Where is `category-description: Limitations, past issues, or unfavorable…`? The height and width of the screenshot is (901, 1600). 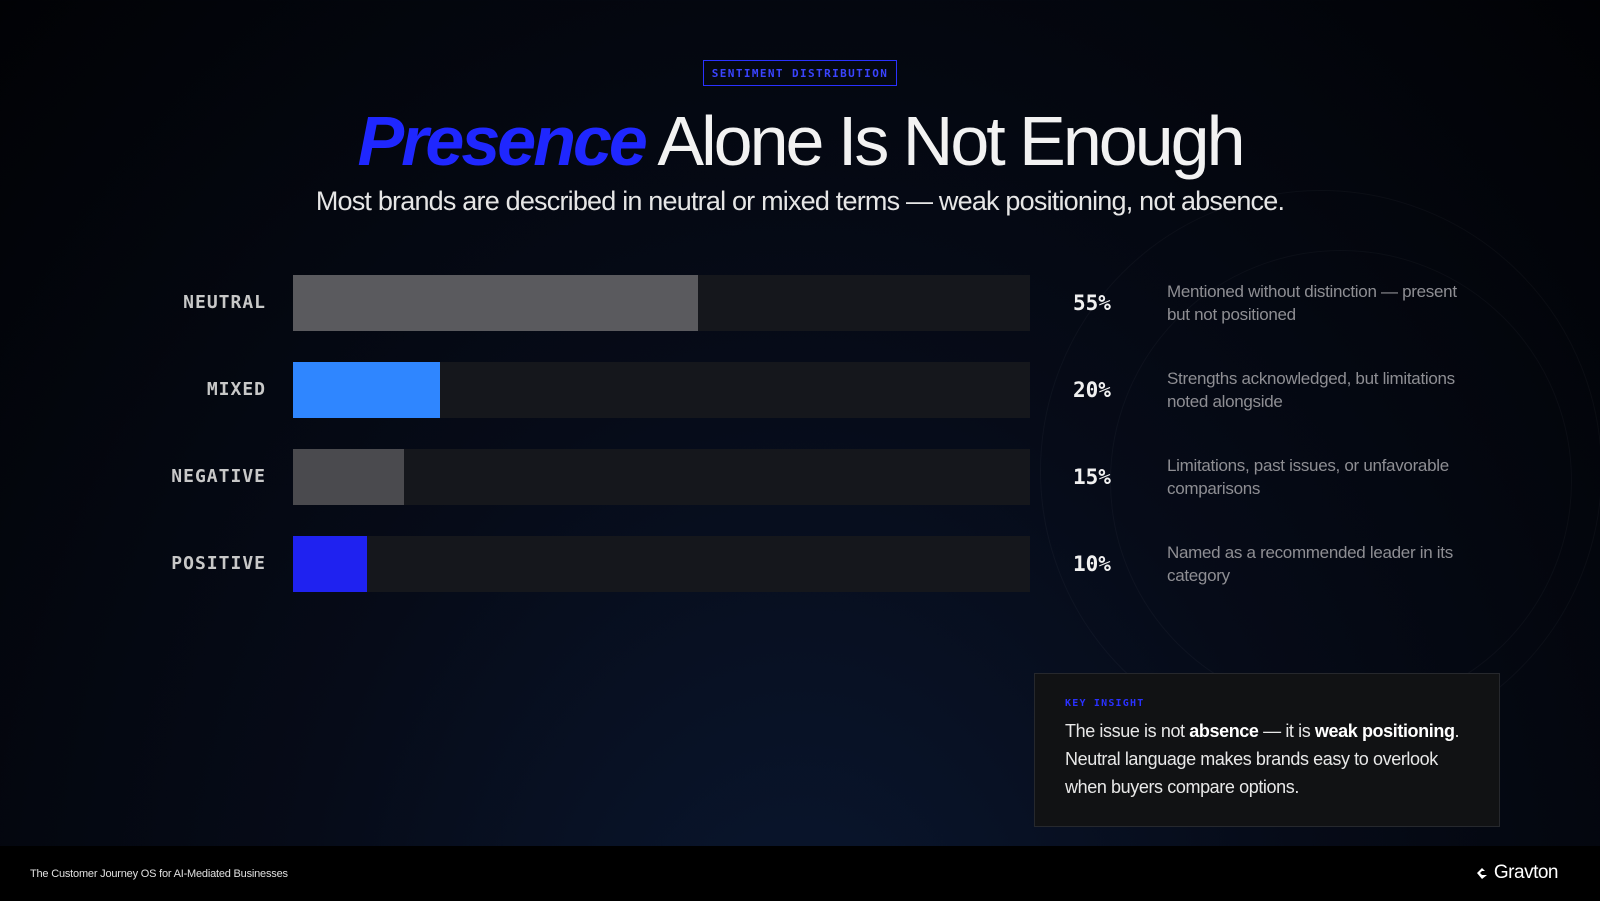 category-description: Limitations, past issues, or unfavorable… is located at coordinates (1308, 477).